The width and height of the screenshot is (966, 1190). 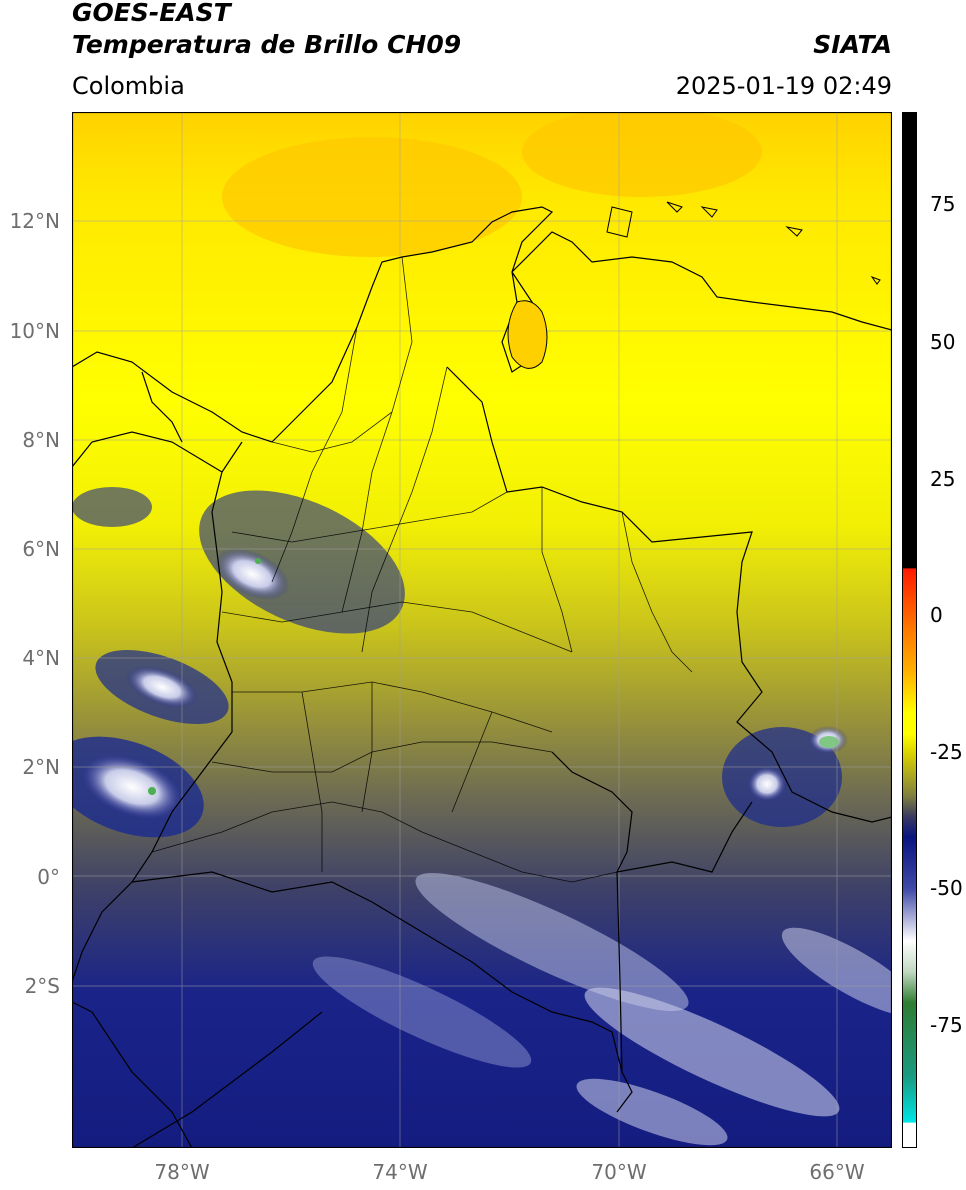 What do you see at coordinates (909, 630) in the screenshot?
I see `colorbar` at bounding box center [909, 630].